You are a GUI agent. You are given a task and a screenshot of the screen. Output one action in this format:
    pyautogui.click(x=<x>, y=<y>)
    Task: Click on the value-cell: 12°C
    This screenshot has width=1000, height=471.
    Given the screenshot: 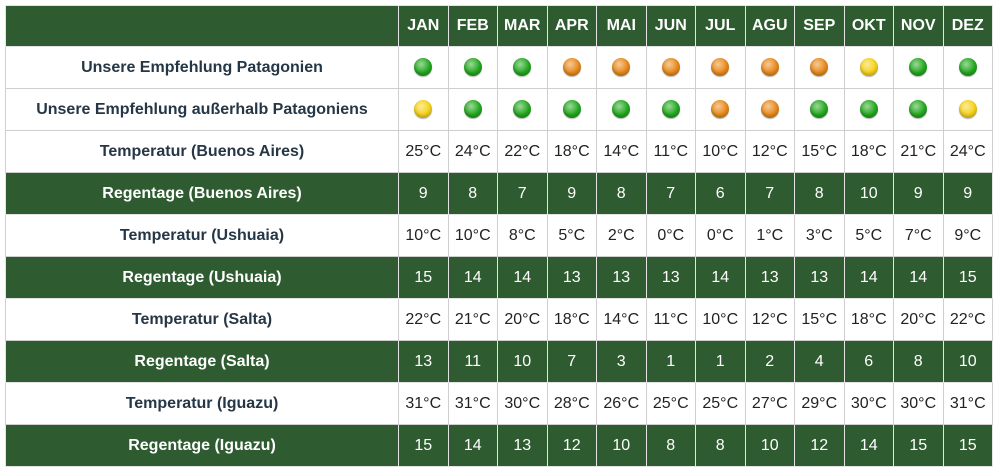 What is the action you would take?
    pyautogui.click(x=769, y=151)
    